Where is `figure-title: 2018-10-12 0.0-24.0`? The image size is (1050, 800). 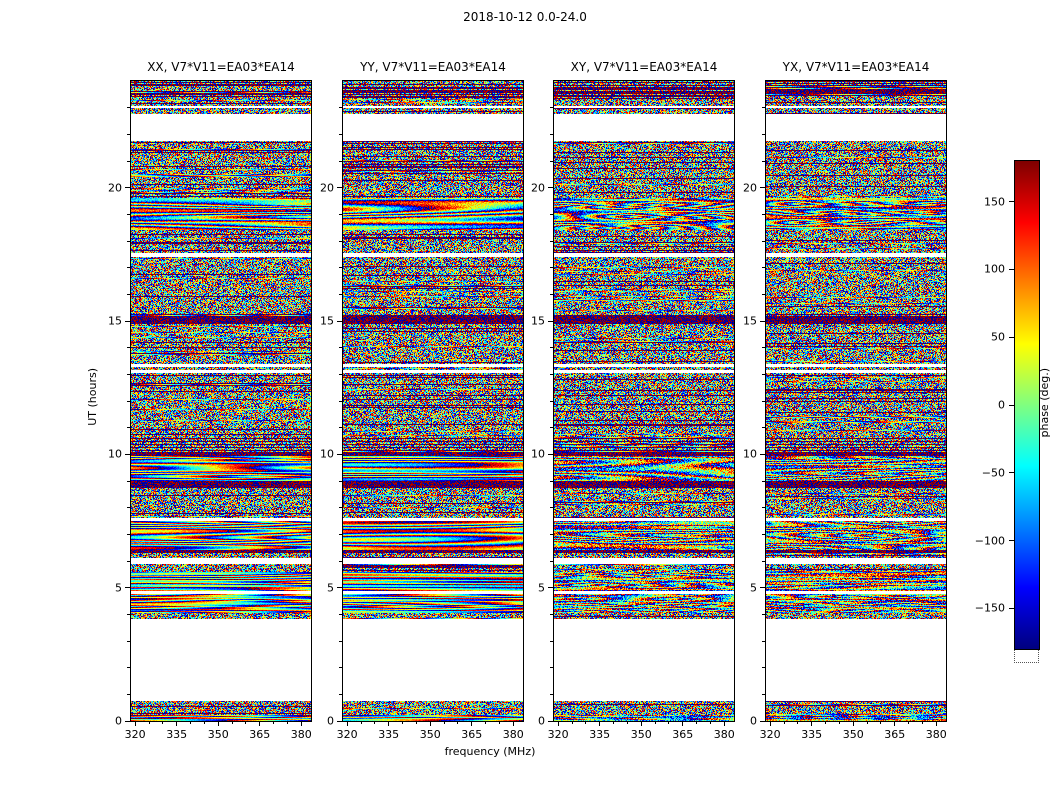 figure-title: 2018-10-12 0.0-24.0 is located at coordinates (525, 17).